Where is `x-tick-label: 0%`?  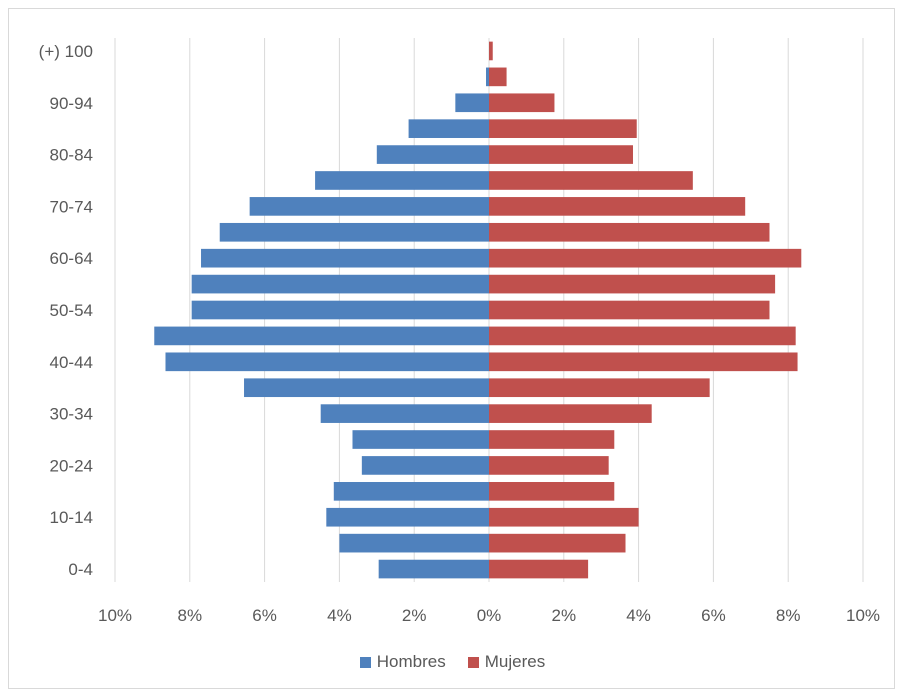
x-tick-label: 0% is located at coordinates (489, 615).